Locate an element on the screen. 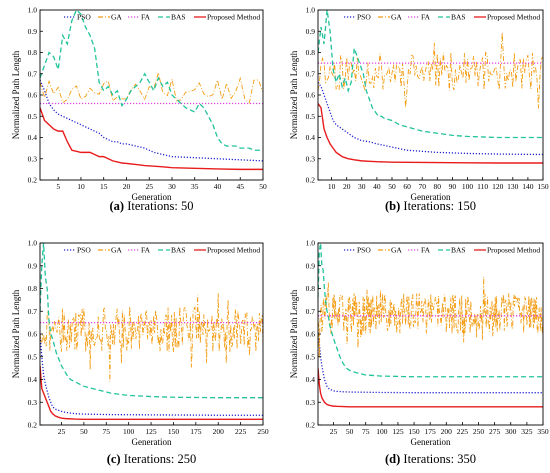 The image size is (550, 473). panel-caption: (b) Iterations: 150 is located at coordinates (430, 206).